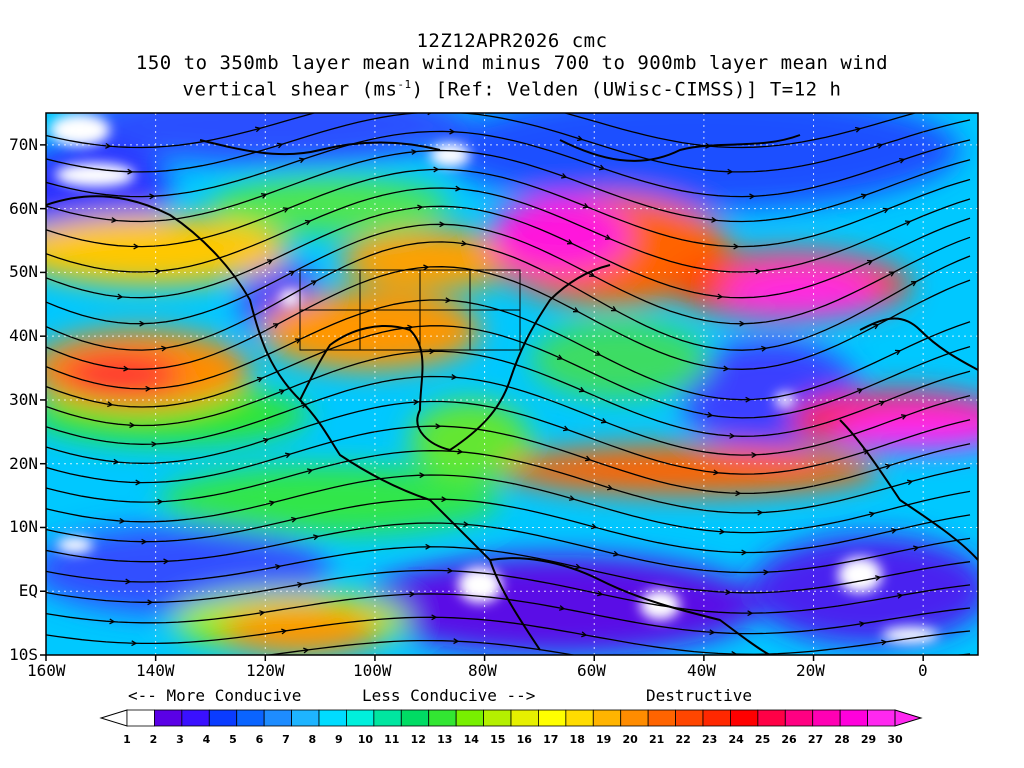 Image resolution: width=1024 pixels, height=768 pixels. Describe the element at coordinates (626, 89) in the screenshot. I see `title-line-3-post: ) [Ref: Velden (UWisc-CIMSS)] T=12 h` at that location.